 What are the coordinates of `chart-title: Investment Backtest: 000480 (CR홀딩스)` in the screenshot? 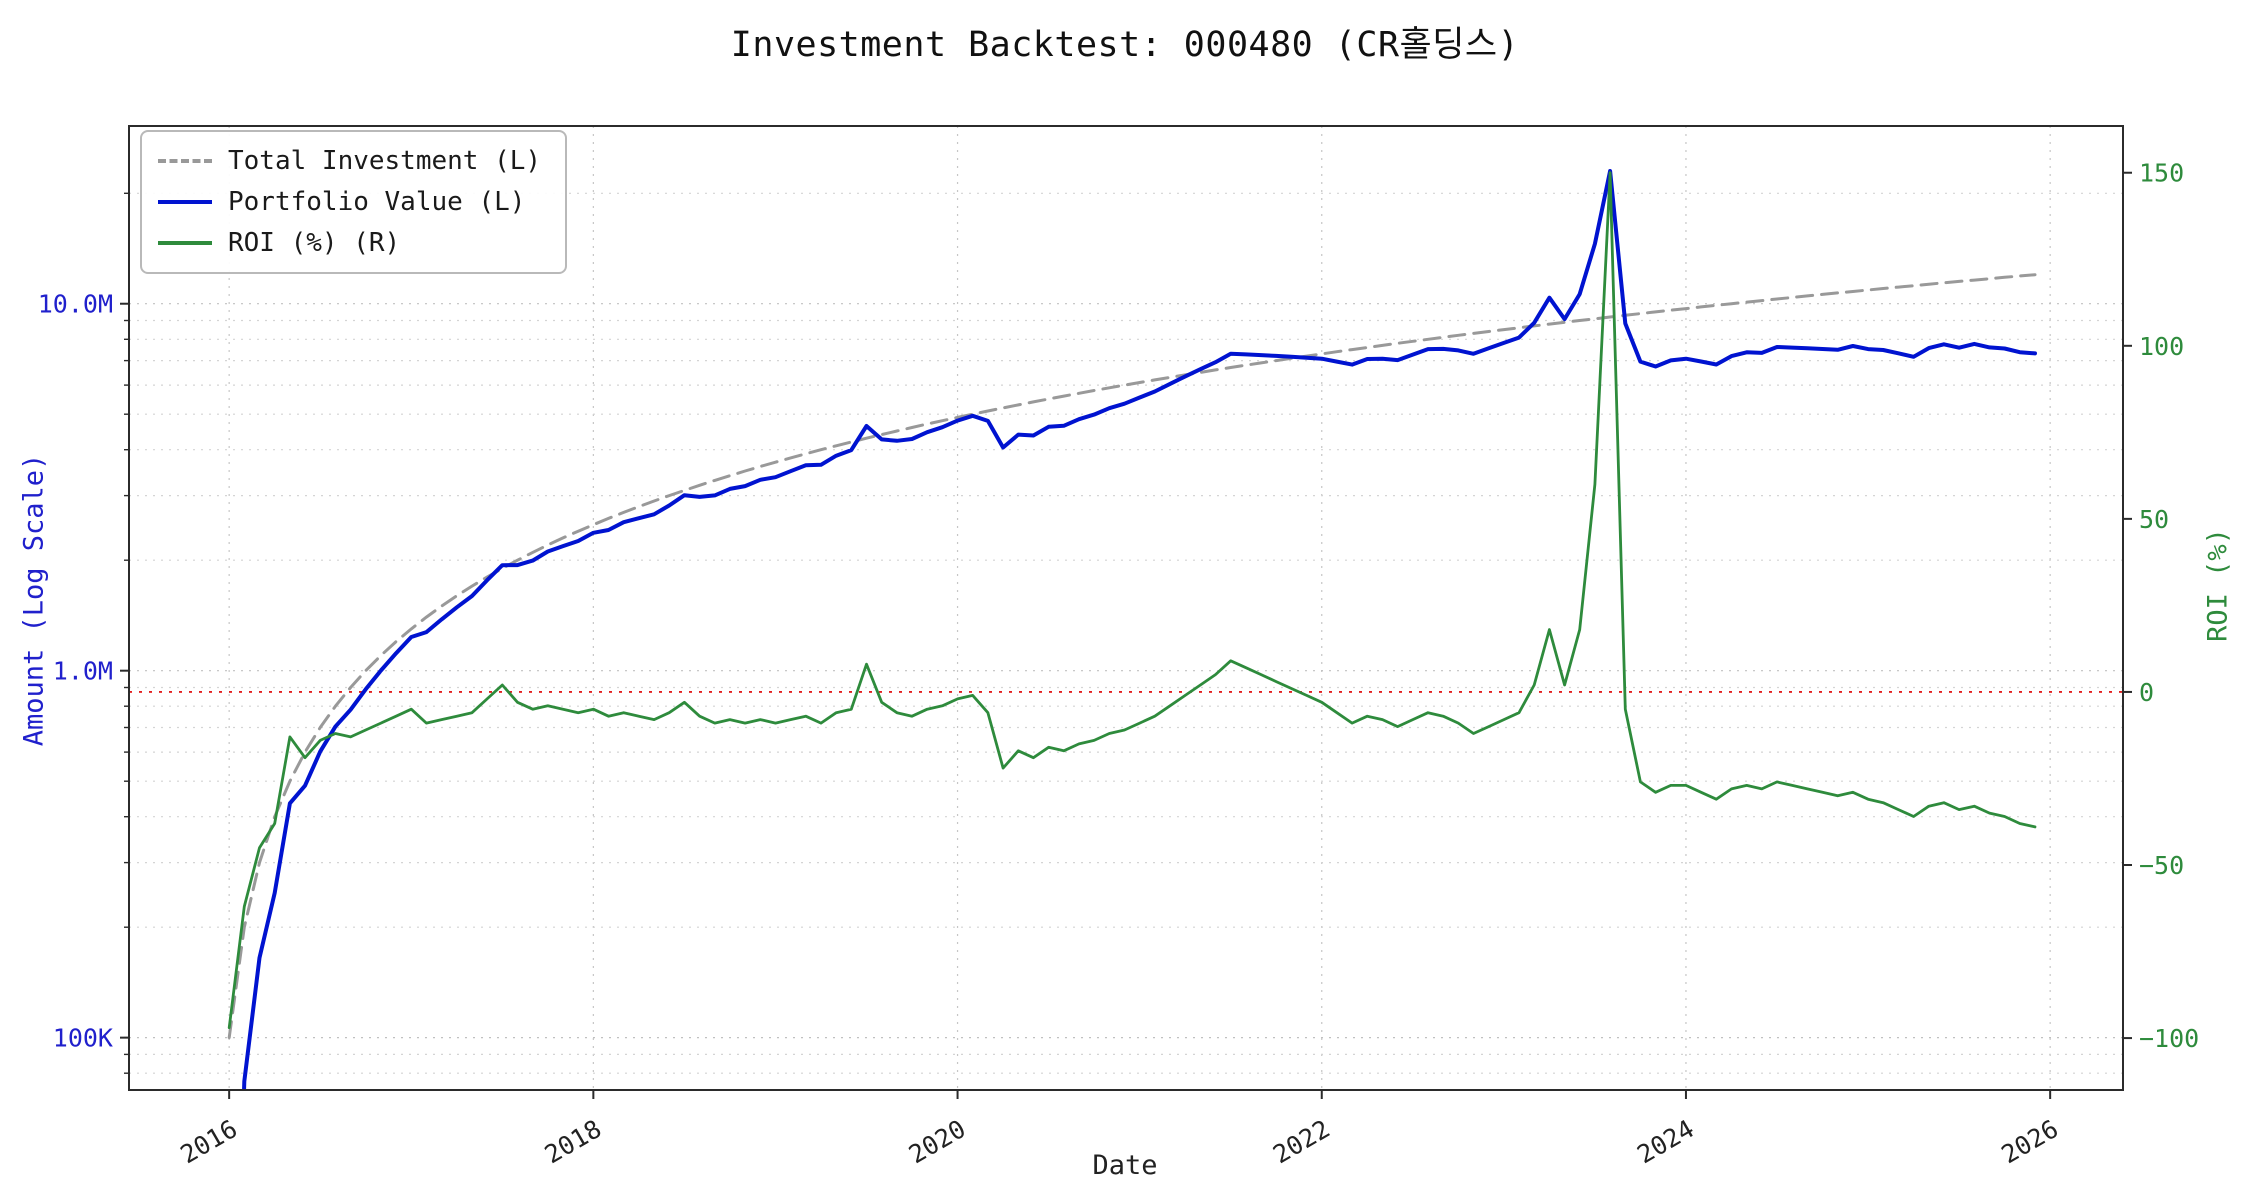 It's located at (1125, 45).